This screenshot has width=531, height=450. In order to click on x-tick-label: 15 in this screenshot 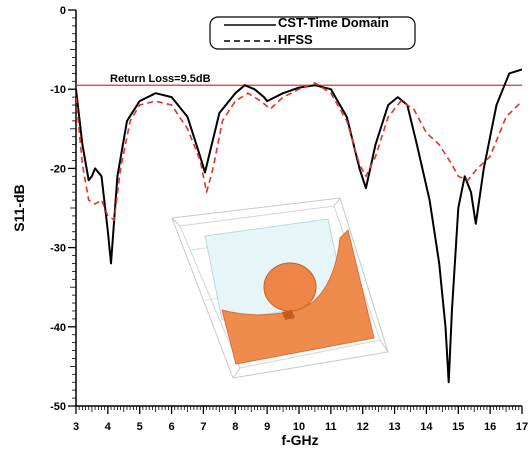, I will do `click(458, 427)`.